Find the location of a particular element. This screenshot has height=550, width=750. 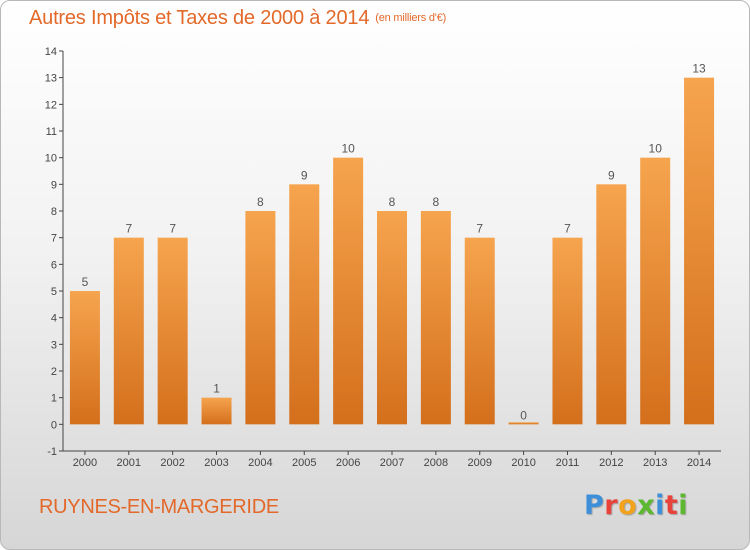

bar-2004 is located at coordinates (260, 318).